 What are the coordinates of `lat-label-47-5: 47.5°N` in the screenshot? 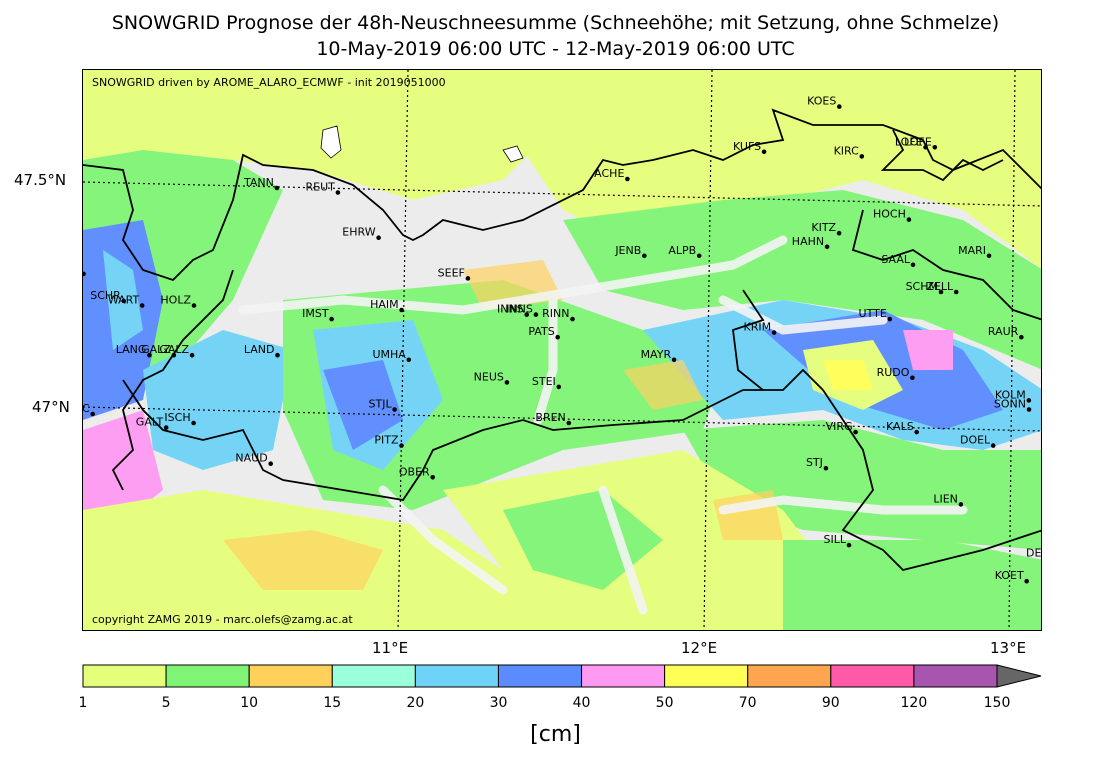 It's located at (40, 180).